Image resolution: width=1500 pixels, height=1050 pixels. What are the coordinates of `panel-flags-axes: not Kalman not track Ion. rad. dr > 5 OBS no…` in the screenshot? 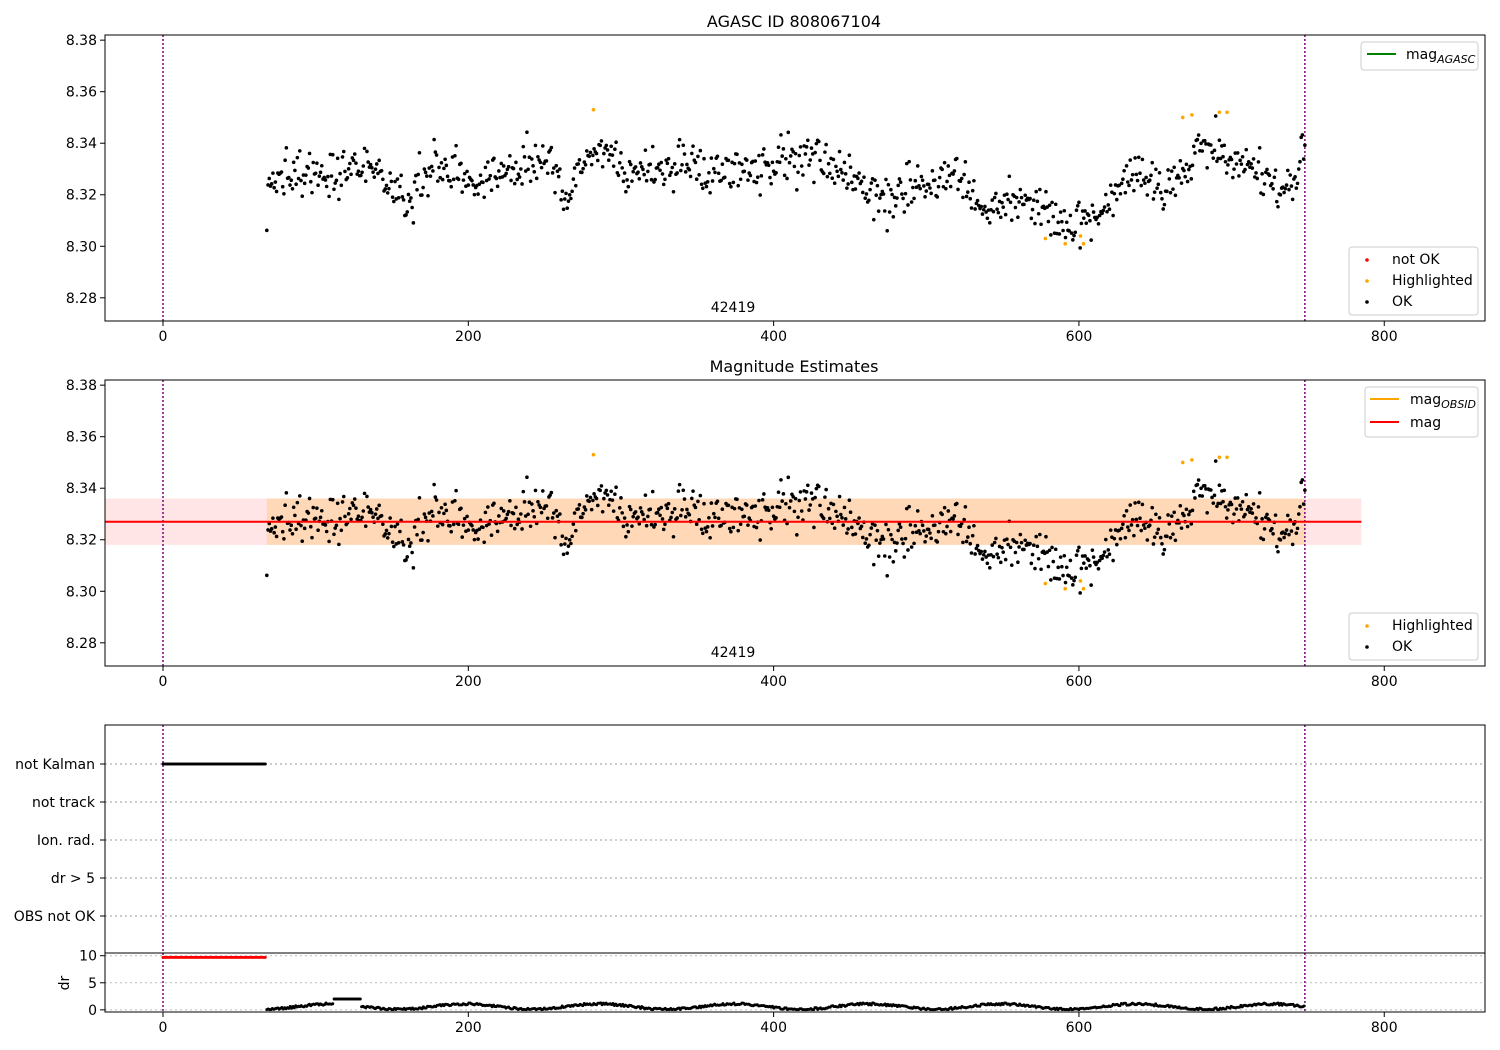 It's located at (59, 841).